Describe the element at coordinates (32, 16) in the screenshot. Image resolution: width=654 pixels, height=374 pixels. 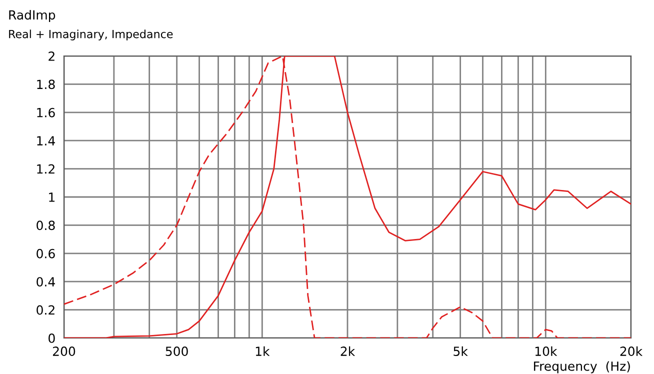
I see `chart-title: RadImp` at that location.